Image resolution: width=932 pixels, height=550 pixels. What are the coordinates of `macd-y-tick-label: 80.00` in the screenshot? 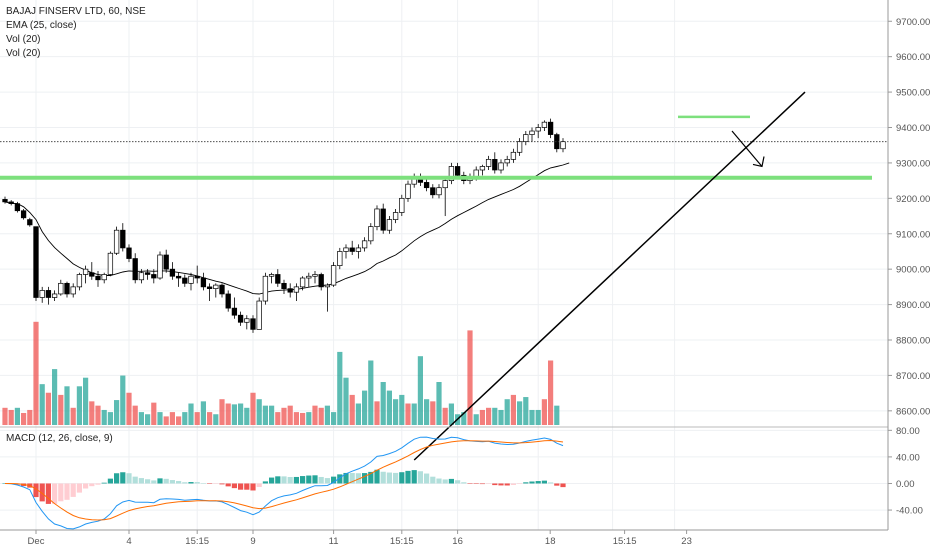 It's located at (908, 431).